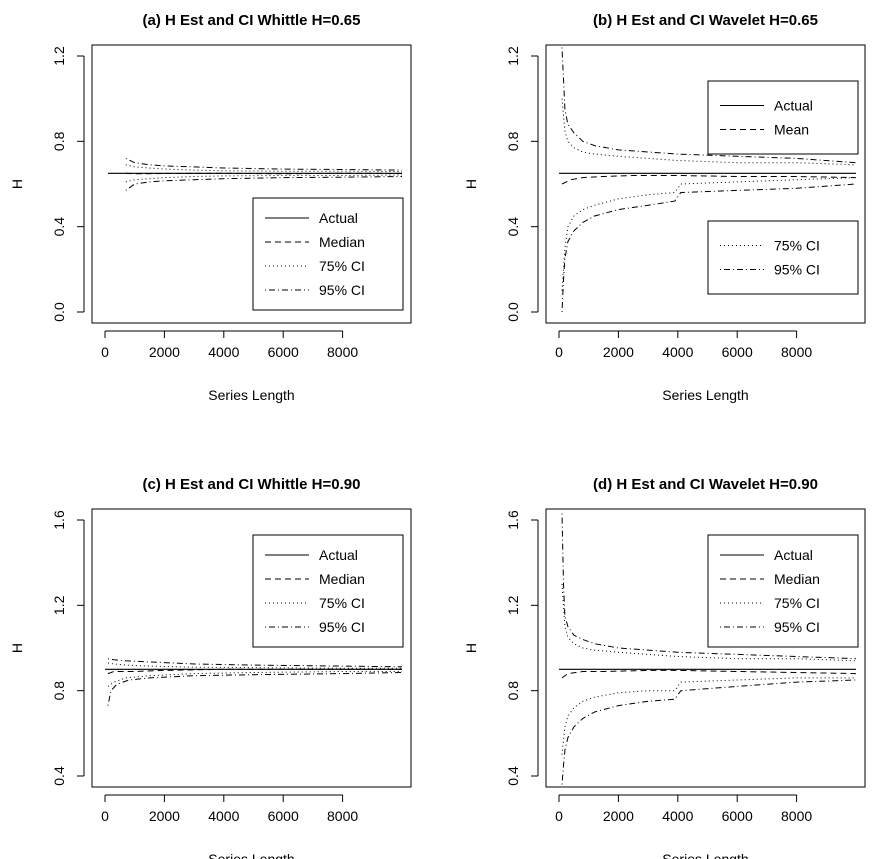 Image resolution: width=873 pixels, height=859 pixels. I want to click on legend: 75% CI 95% CI, so click(783, 257).